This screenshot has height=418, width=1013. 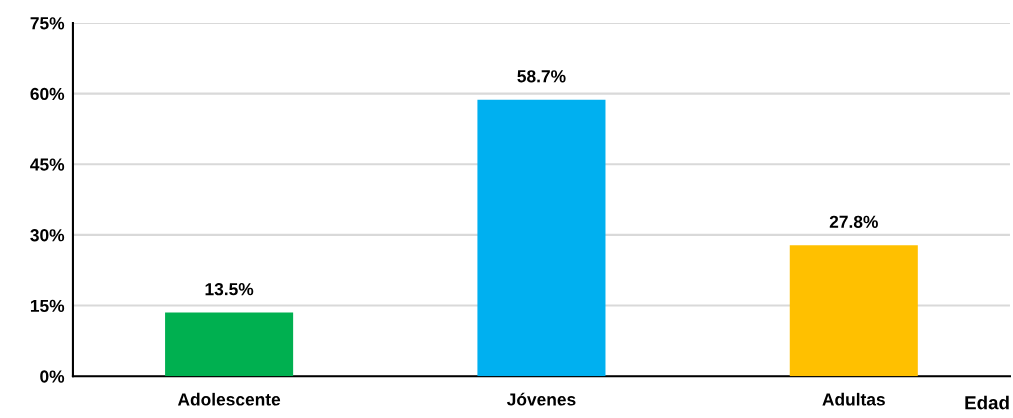 What do you see at coordinates (541, 76) in the screenshot?
I see `data-label: 58.7%` at bounding box center [541, 76].